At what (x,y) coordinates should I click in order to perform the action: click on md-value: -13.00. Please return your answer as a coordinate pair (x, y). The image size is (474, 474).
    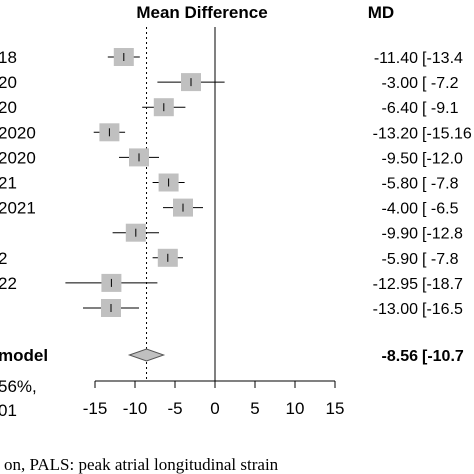
    Looking at the image, I should click on (395, 309).